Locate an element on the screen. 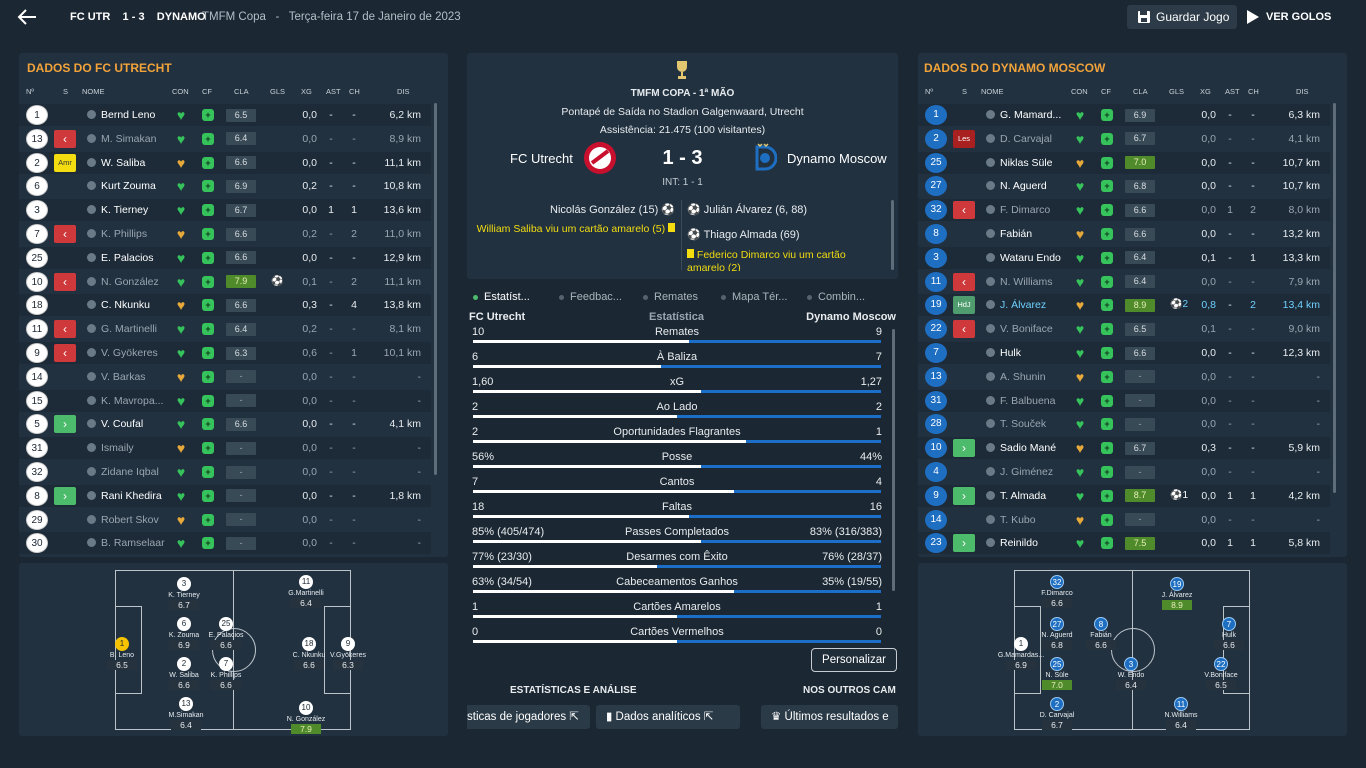 The width and height of the screenshot is (1366, 768). table-row: 3 Wataru Endo ♥ +6.4 0,1- 1 13,3 km is located at coordinates (1124, 257).